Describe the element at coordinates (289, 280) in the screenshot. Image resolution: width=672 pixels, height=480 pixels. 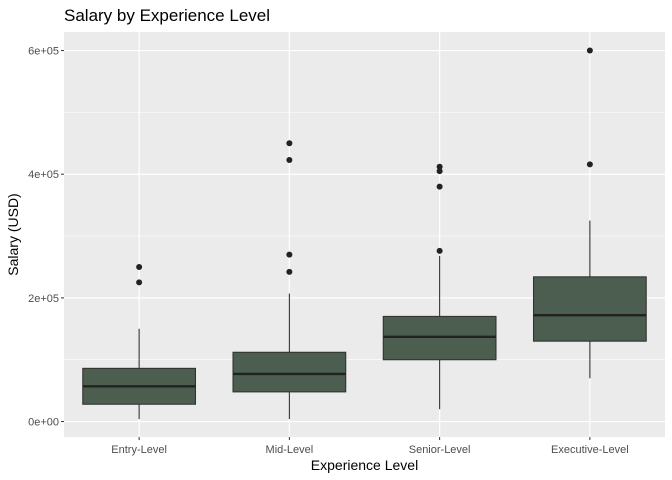
I see `box-mid-level` at that location.